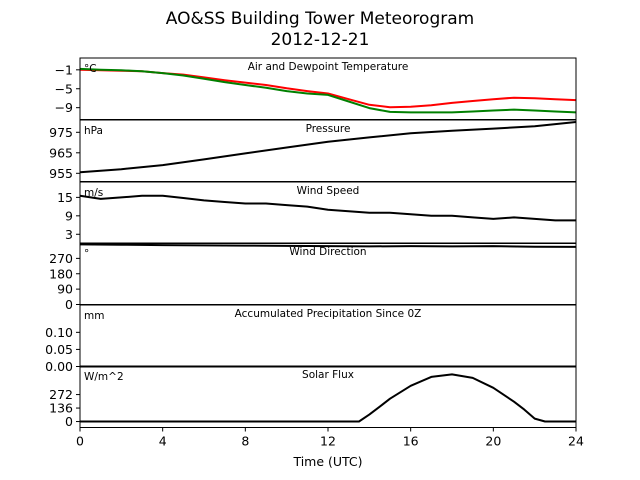  I want to click on x-tick-label-5: 20, so click(493, 441).